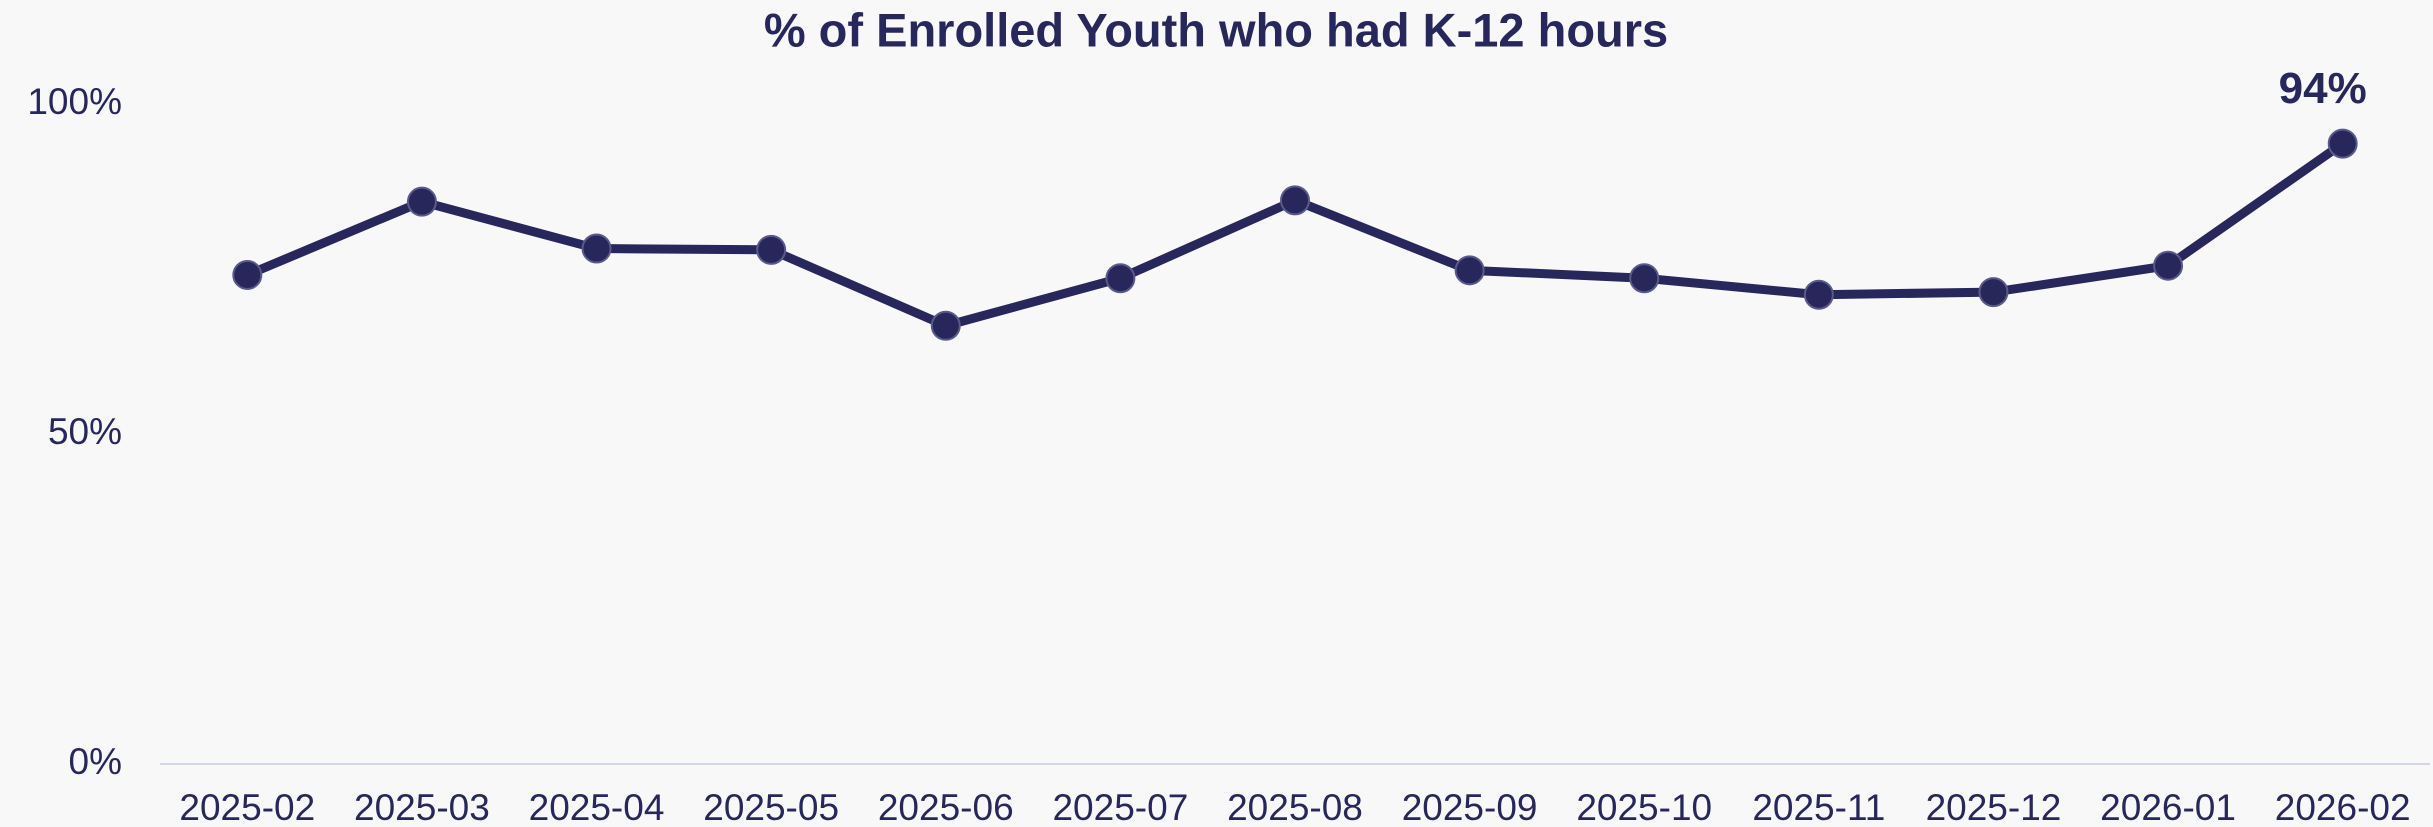  I want to click on x-tick-label: 2025-08, so click(1295, 807).